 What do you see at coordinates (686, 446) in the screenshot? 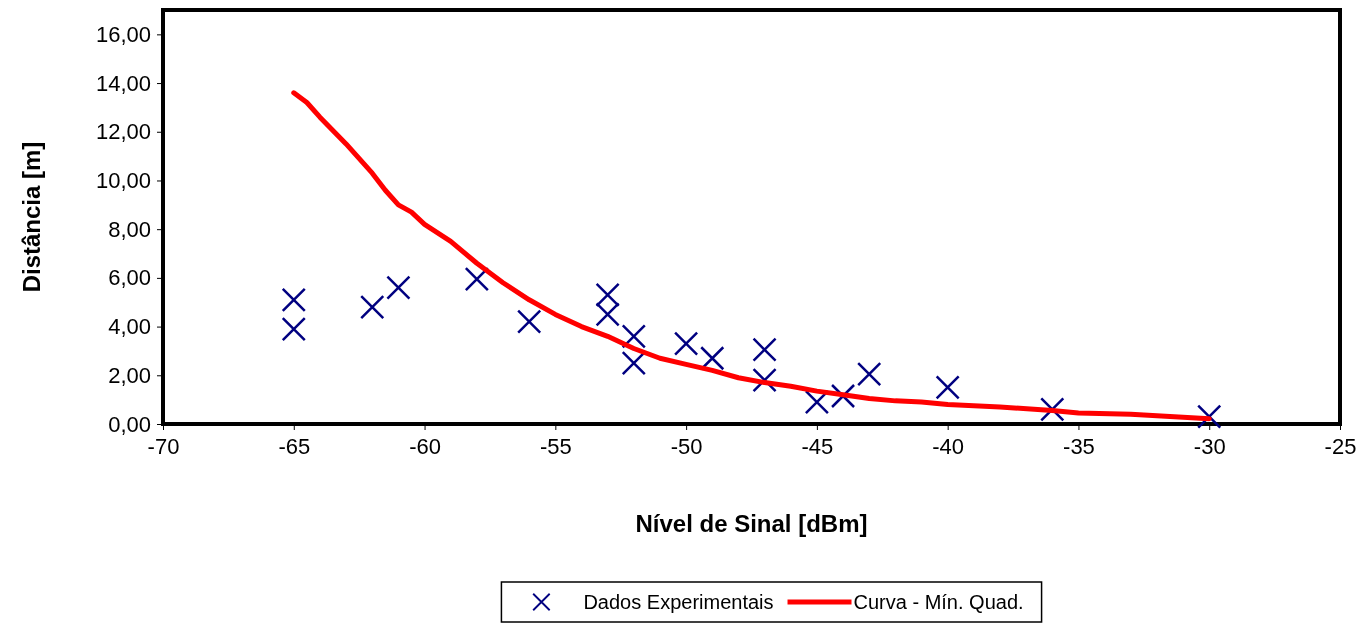
I see `x-tick-label: -50` at bounding box center [686, 446].